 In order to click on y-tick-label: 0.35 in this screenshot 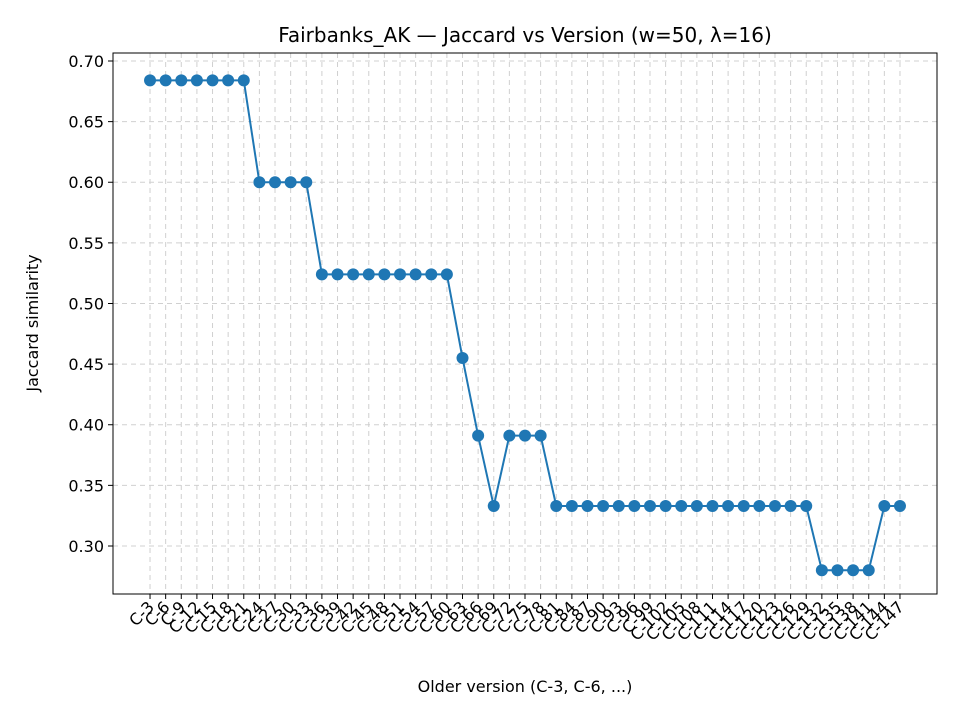, I will do `click(86, 485)`.